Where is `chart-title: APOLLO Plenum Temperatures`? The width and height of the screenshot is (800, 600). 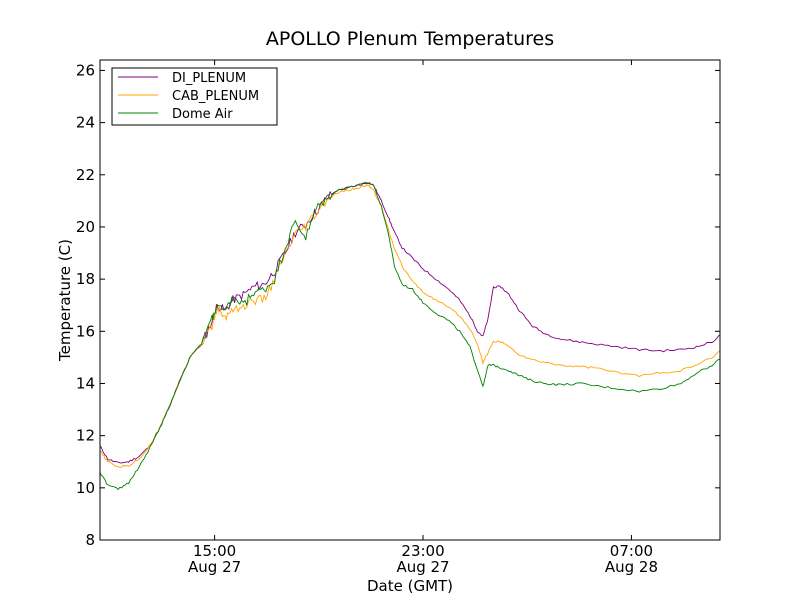
chart-title: APOLLO Plenum Temperatures is located at coordinates (410, 39).